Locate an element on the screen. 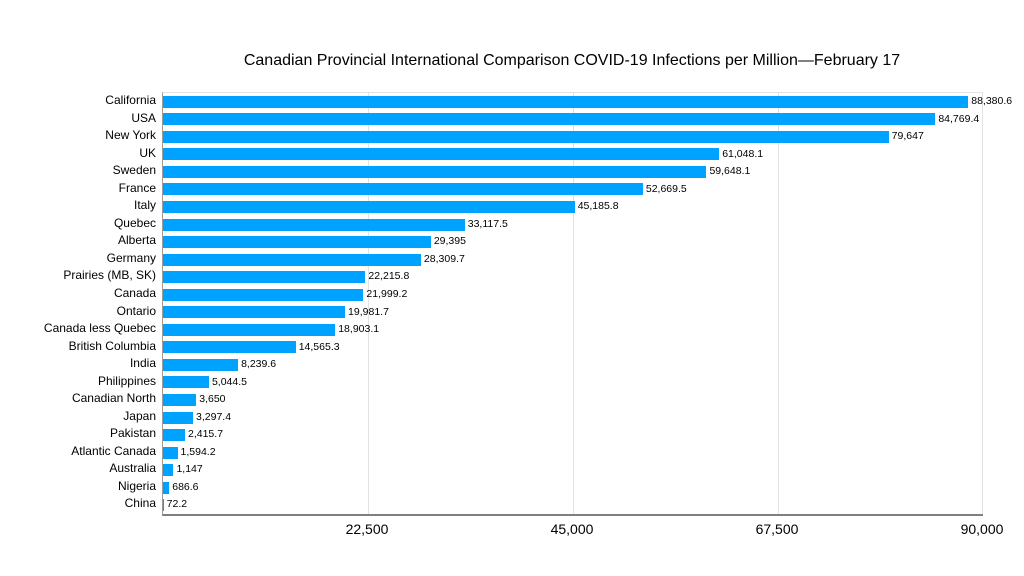 The height and width of the screenshot is (576, 1024). value-label: 5,044.5 is located at coordinates (229, 381).